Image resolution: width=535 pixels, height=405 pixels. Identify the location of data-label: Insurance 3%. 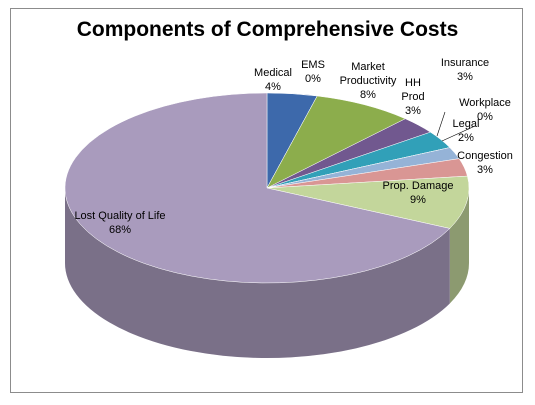
(465, 70).